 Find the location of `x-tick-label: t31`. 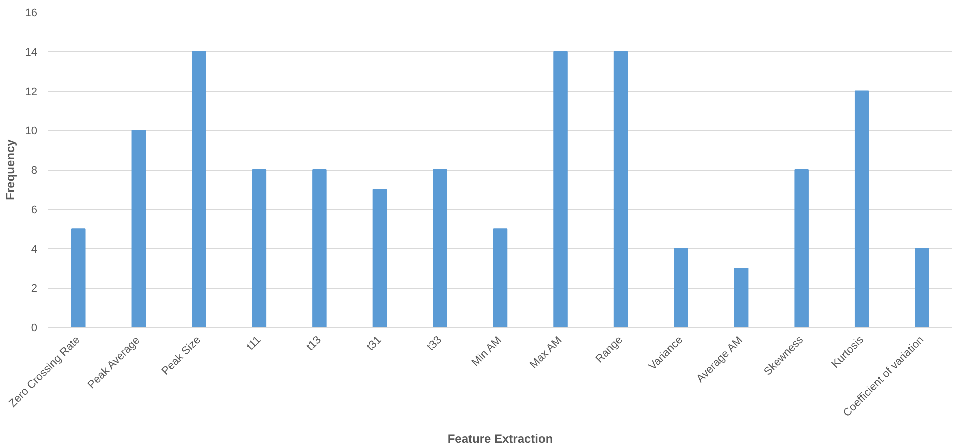

x-tick-label: t31 is located at coordinates (374, 344).